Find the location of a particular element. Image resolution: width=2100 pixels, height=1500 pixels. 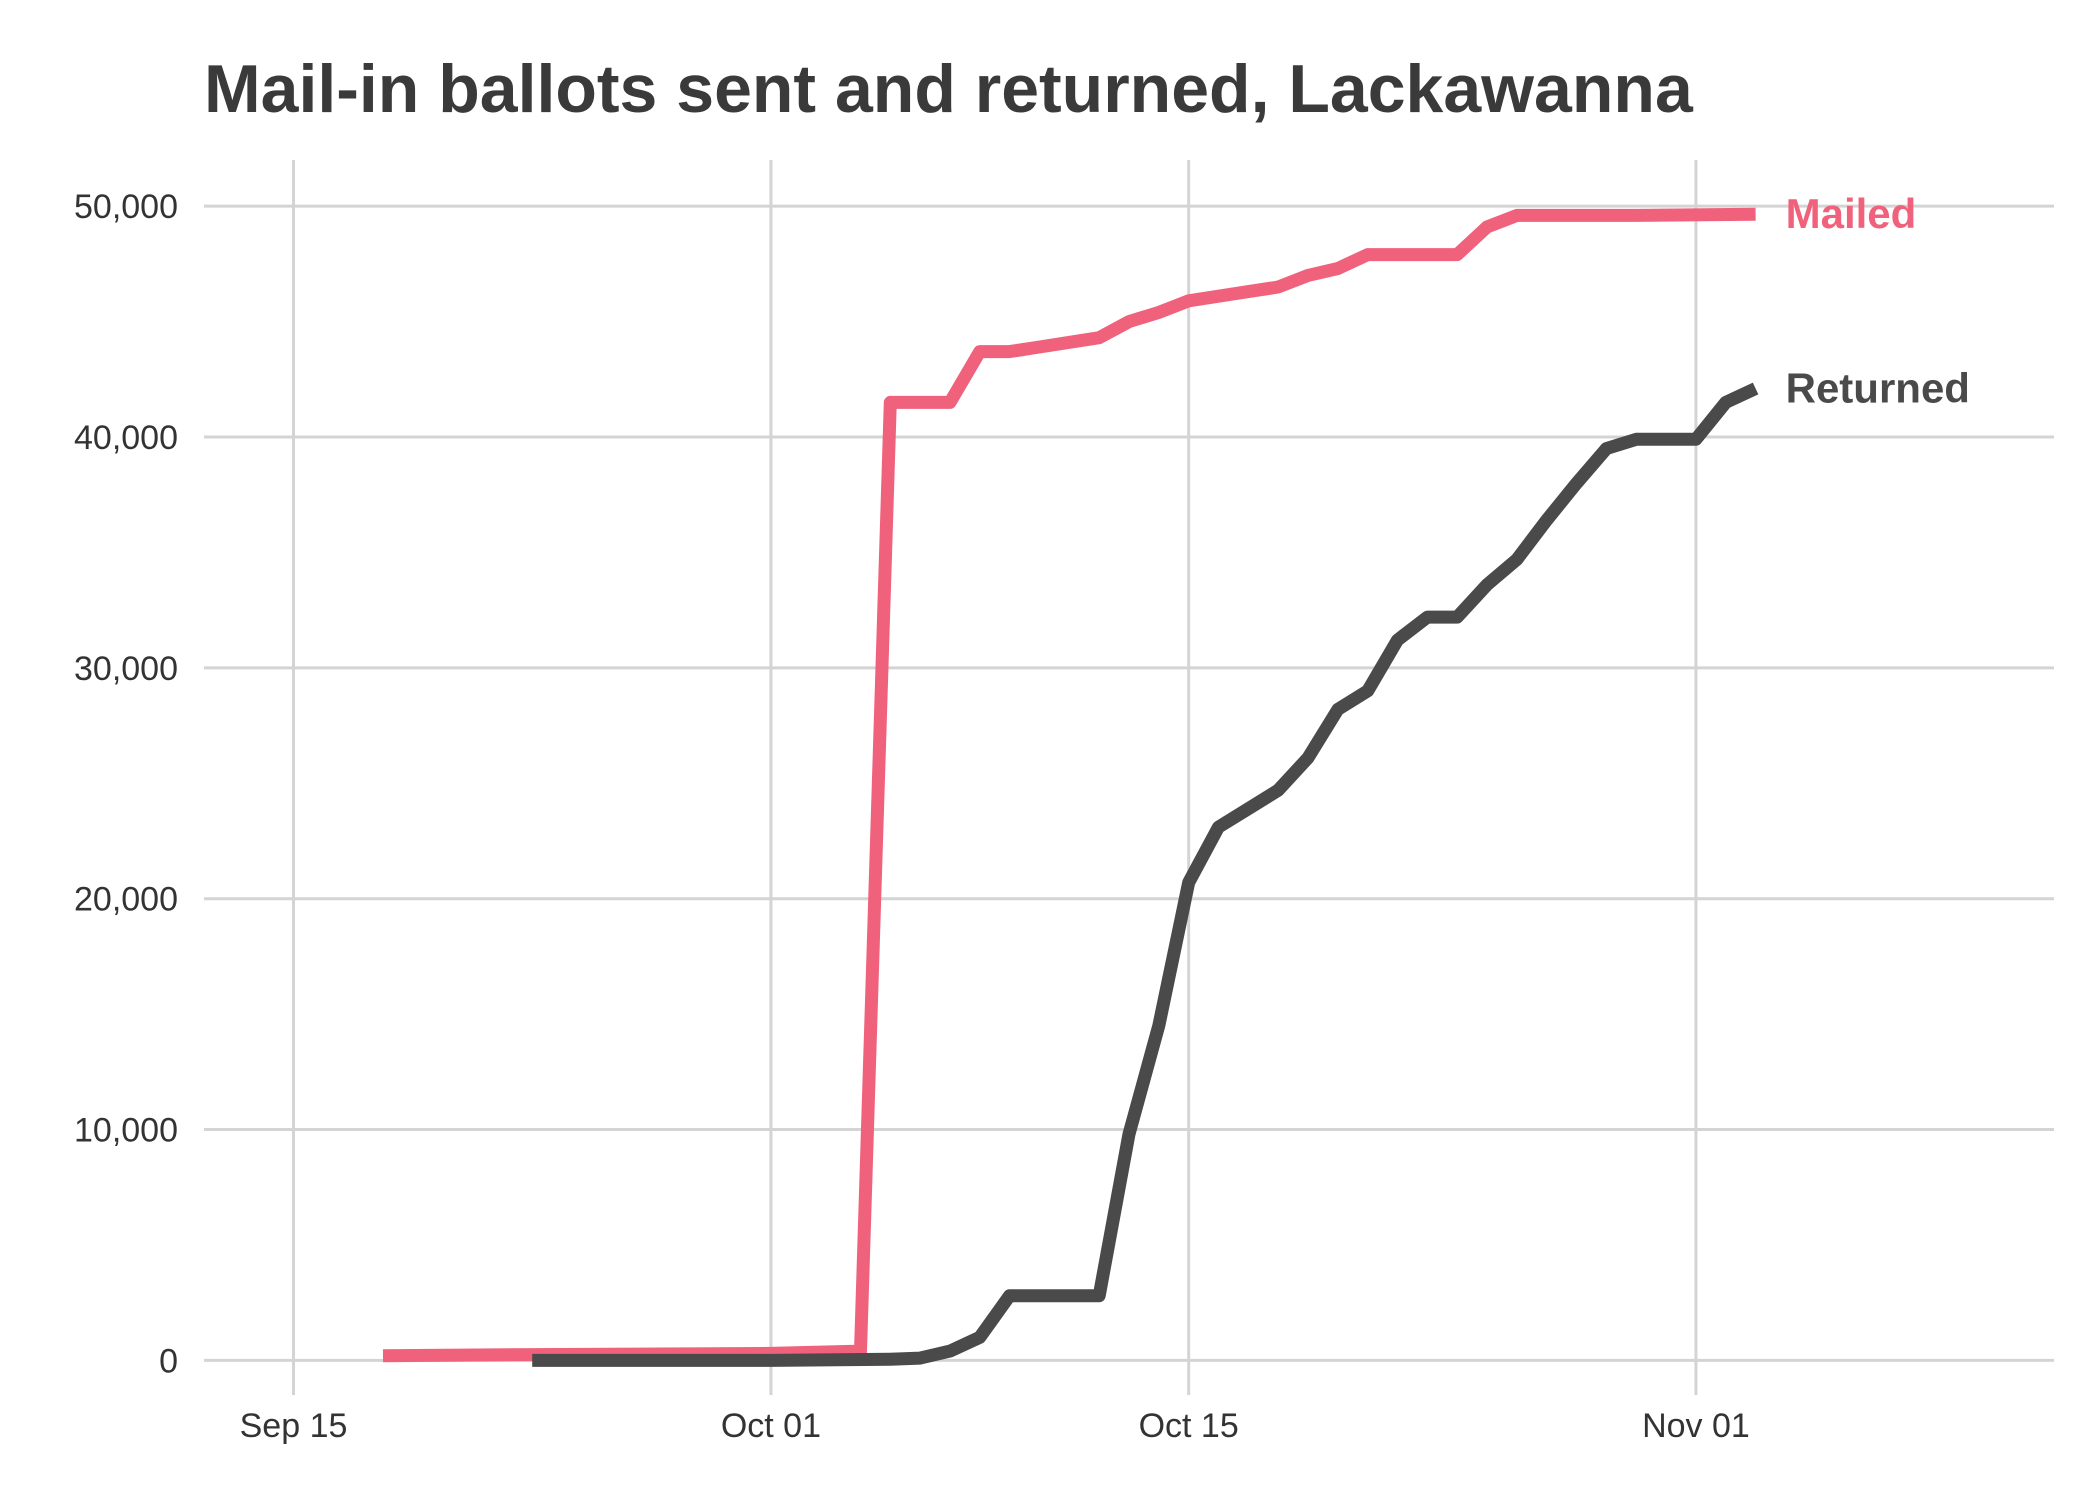

x-tick-label: Oct 15 is located at coordinates (1189, 1426).